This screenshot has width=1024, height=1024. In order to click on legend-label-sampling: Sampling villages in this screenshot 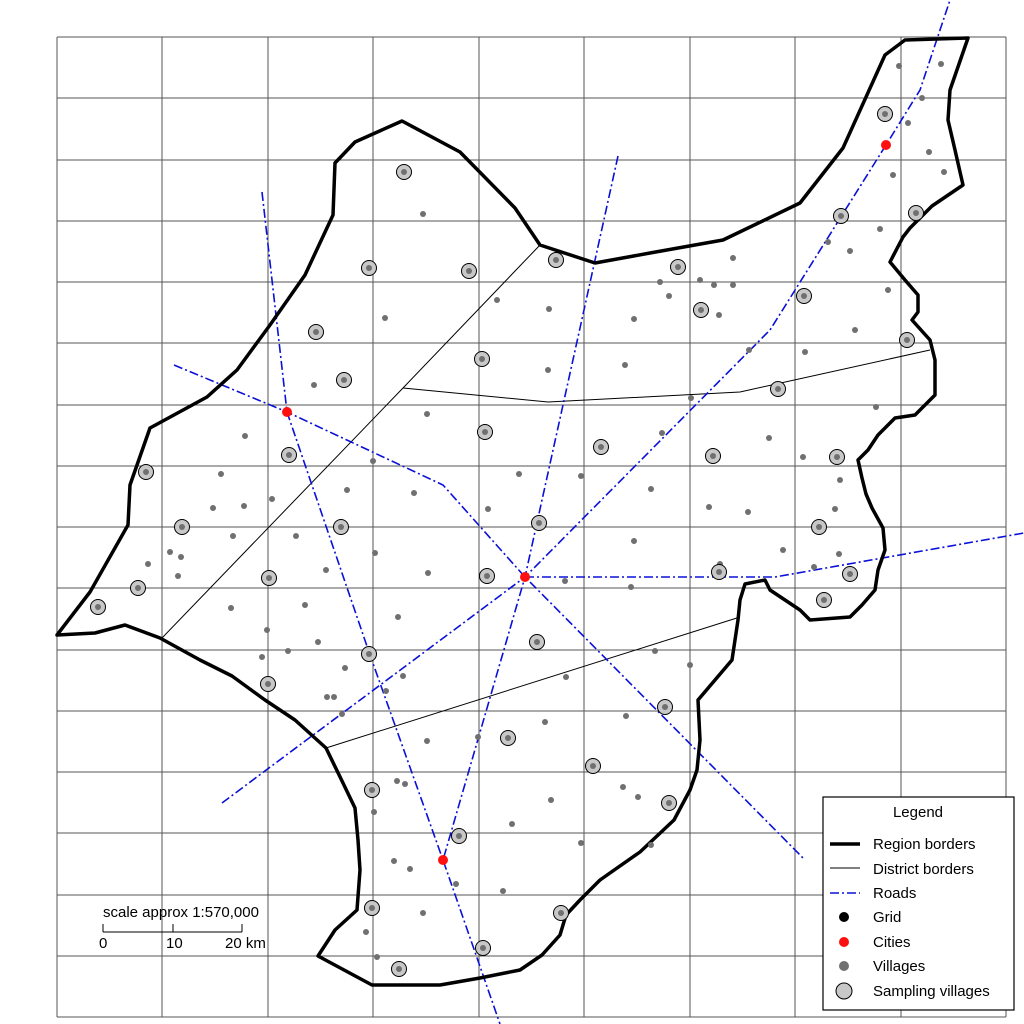, I will do `click(931, 991)`.